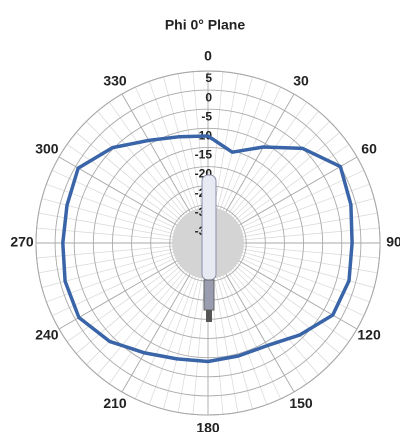  What do you see at coordinates (301, 403) in the screenshot?
I see `theta-tick-label: 150` at bounding box center [301, 403].